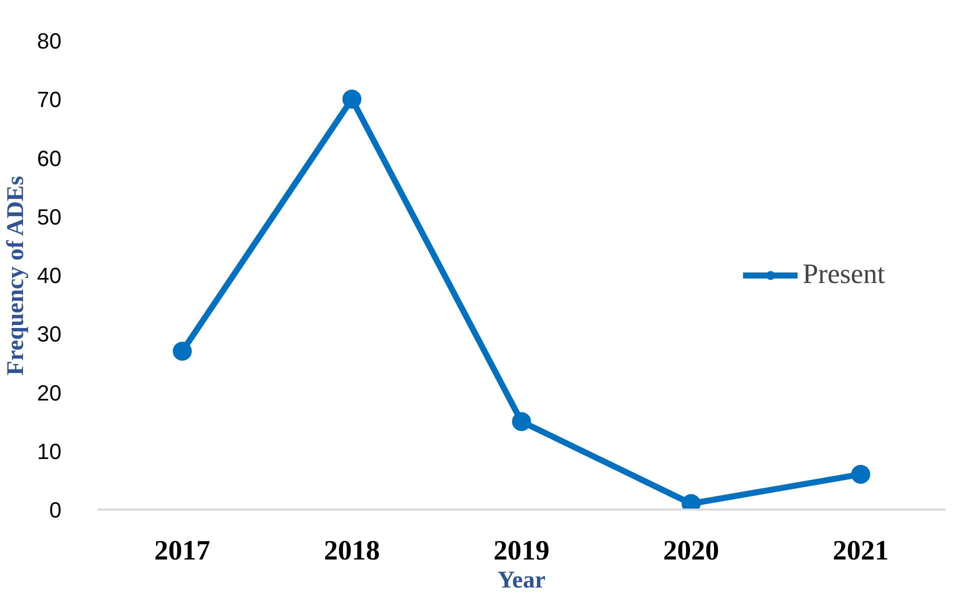  I want to click on y-tick-label: 60, so click(49, 158).